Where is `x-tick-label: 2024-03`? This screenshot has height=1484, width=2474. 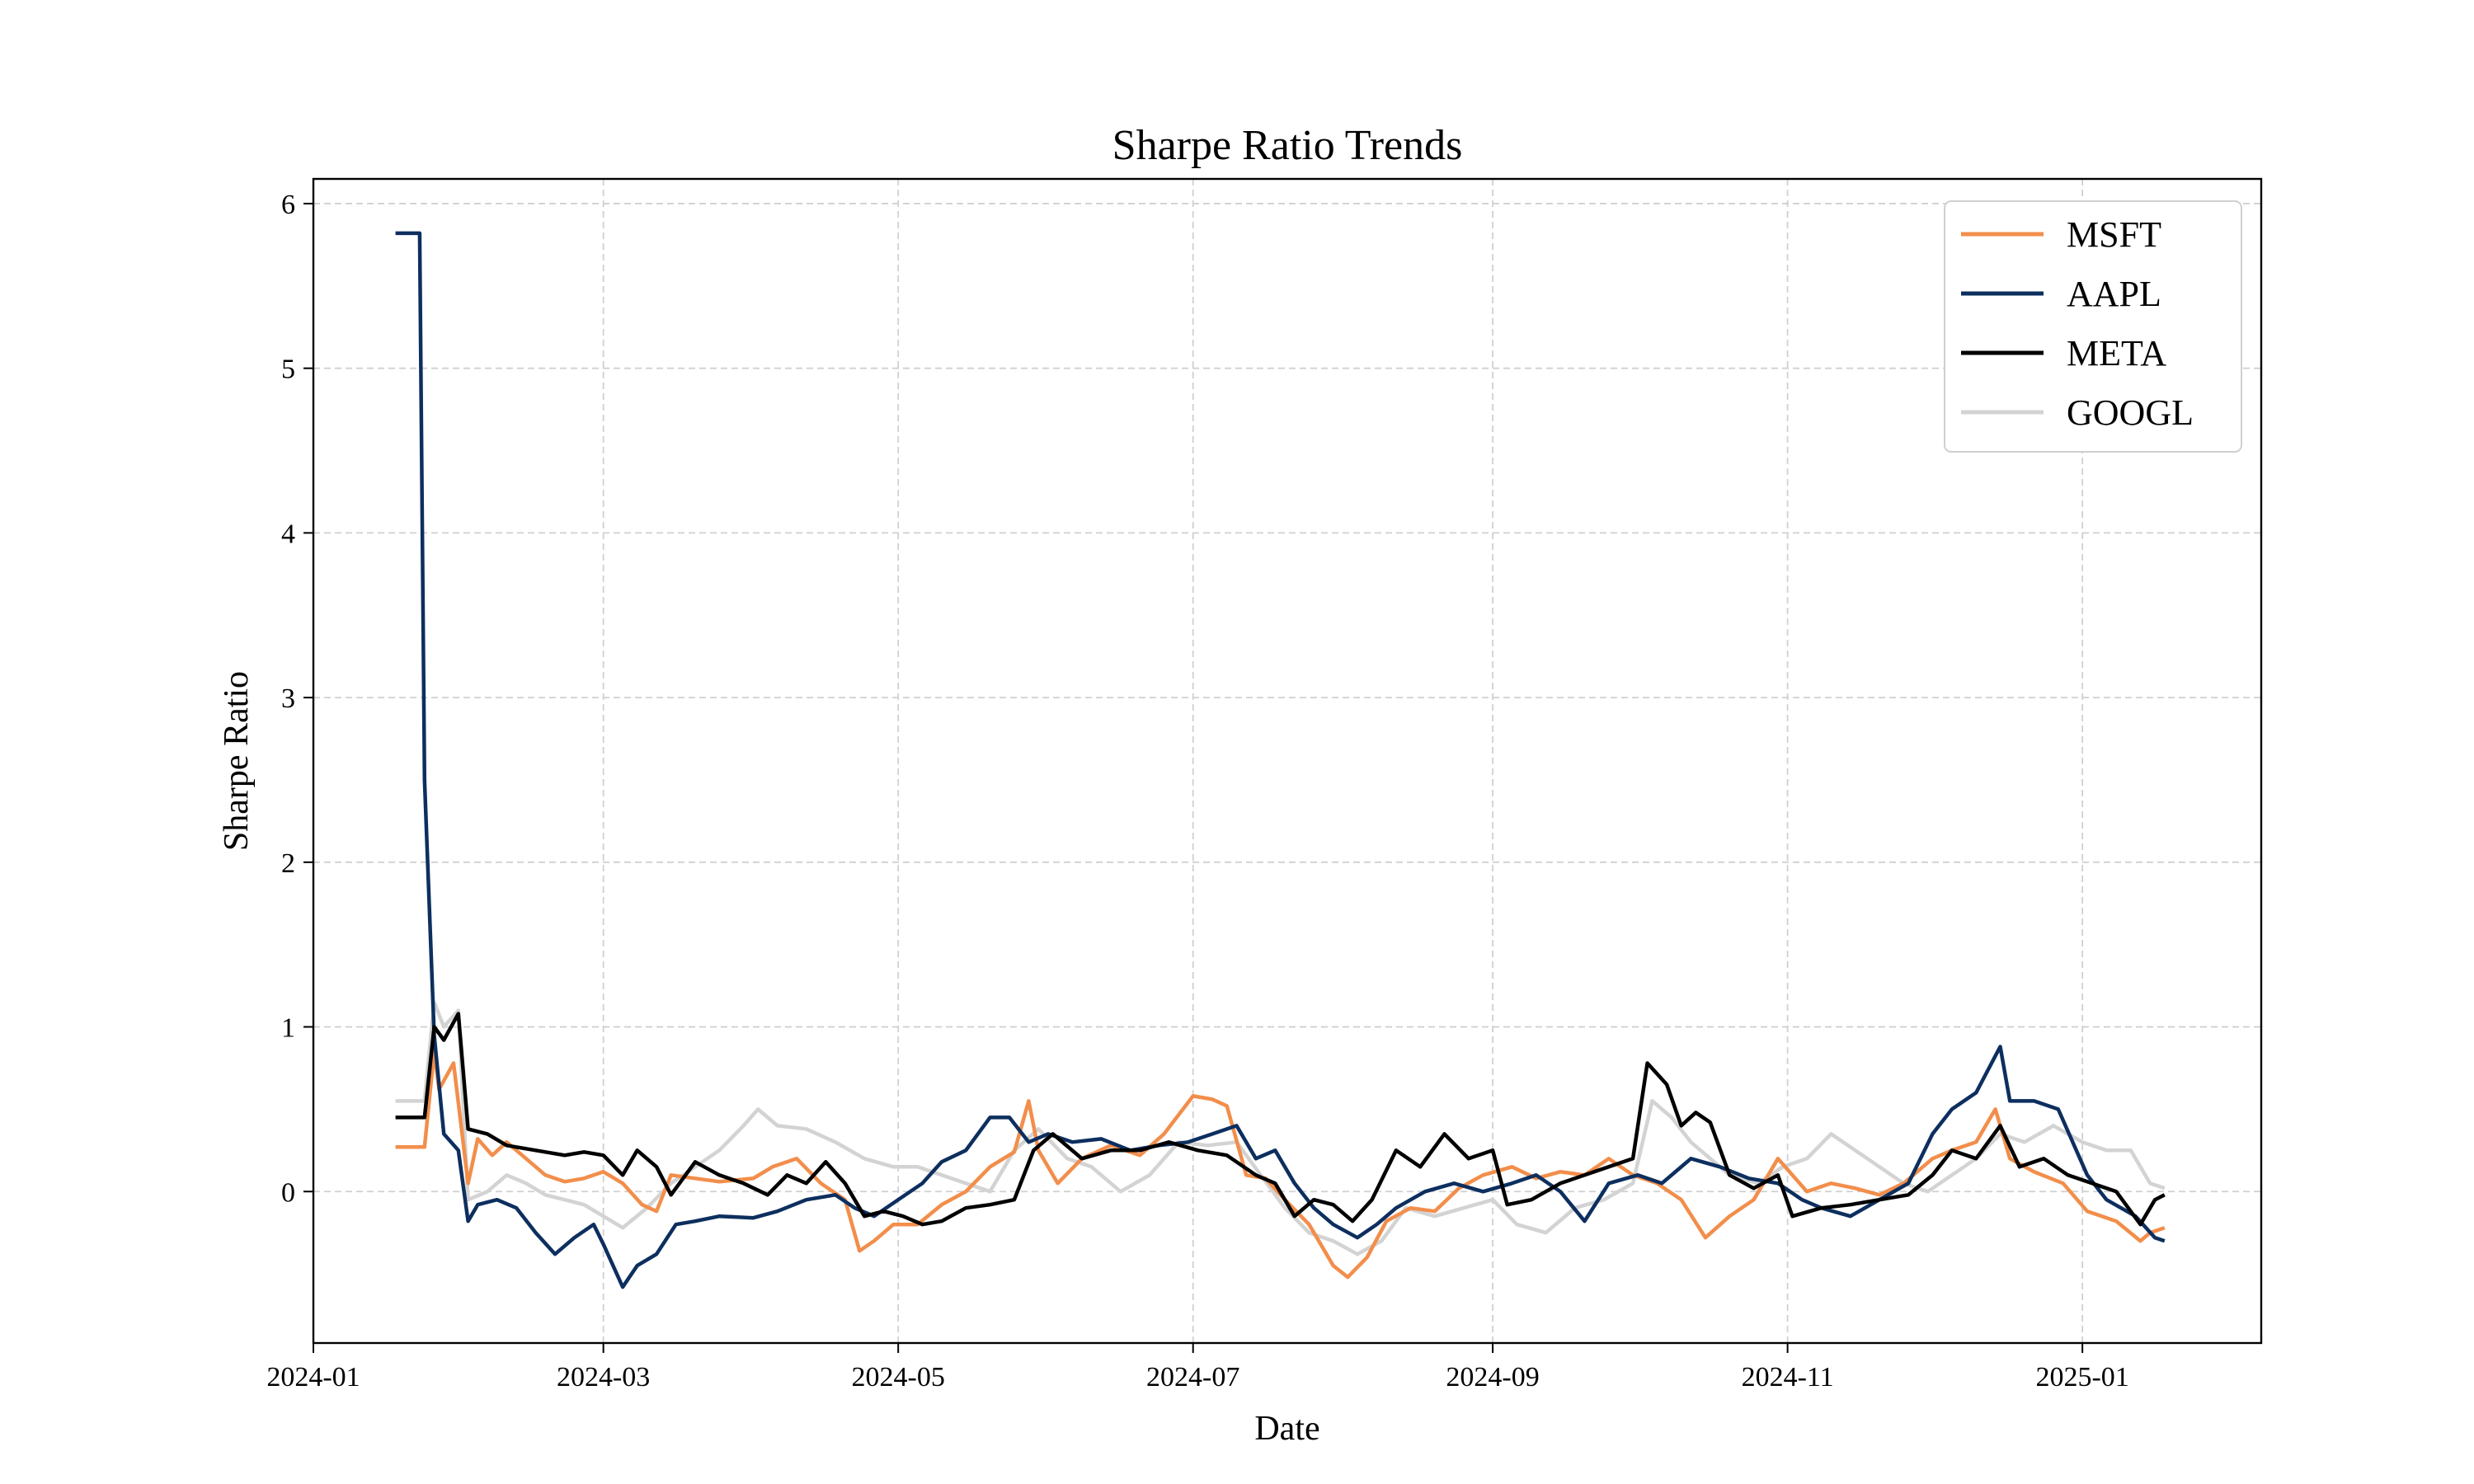 x-tick-label: 2024-03 is located at coordinates (603, 1377).